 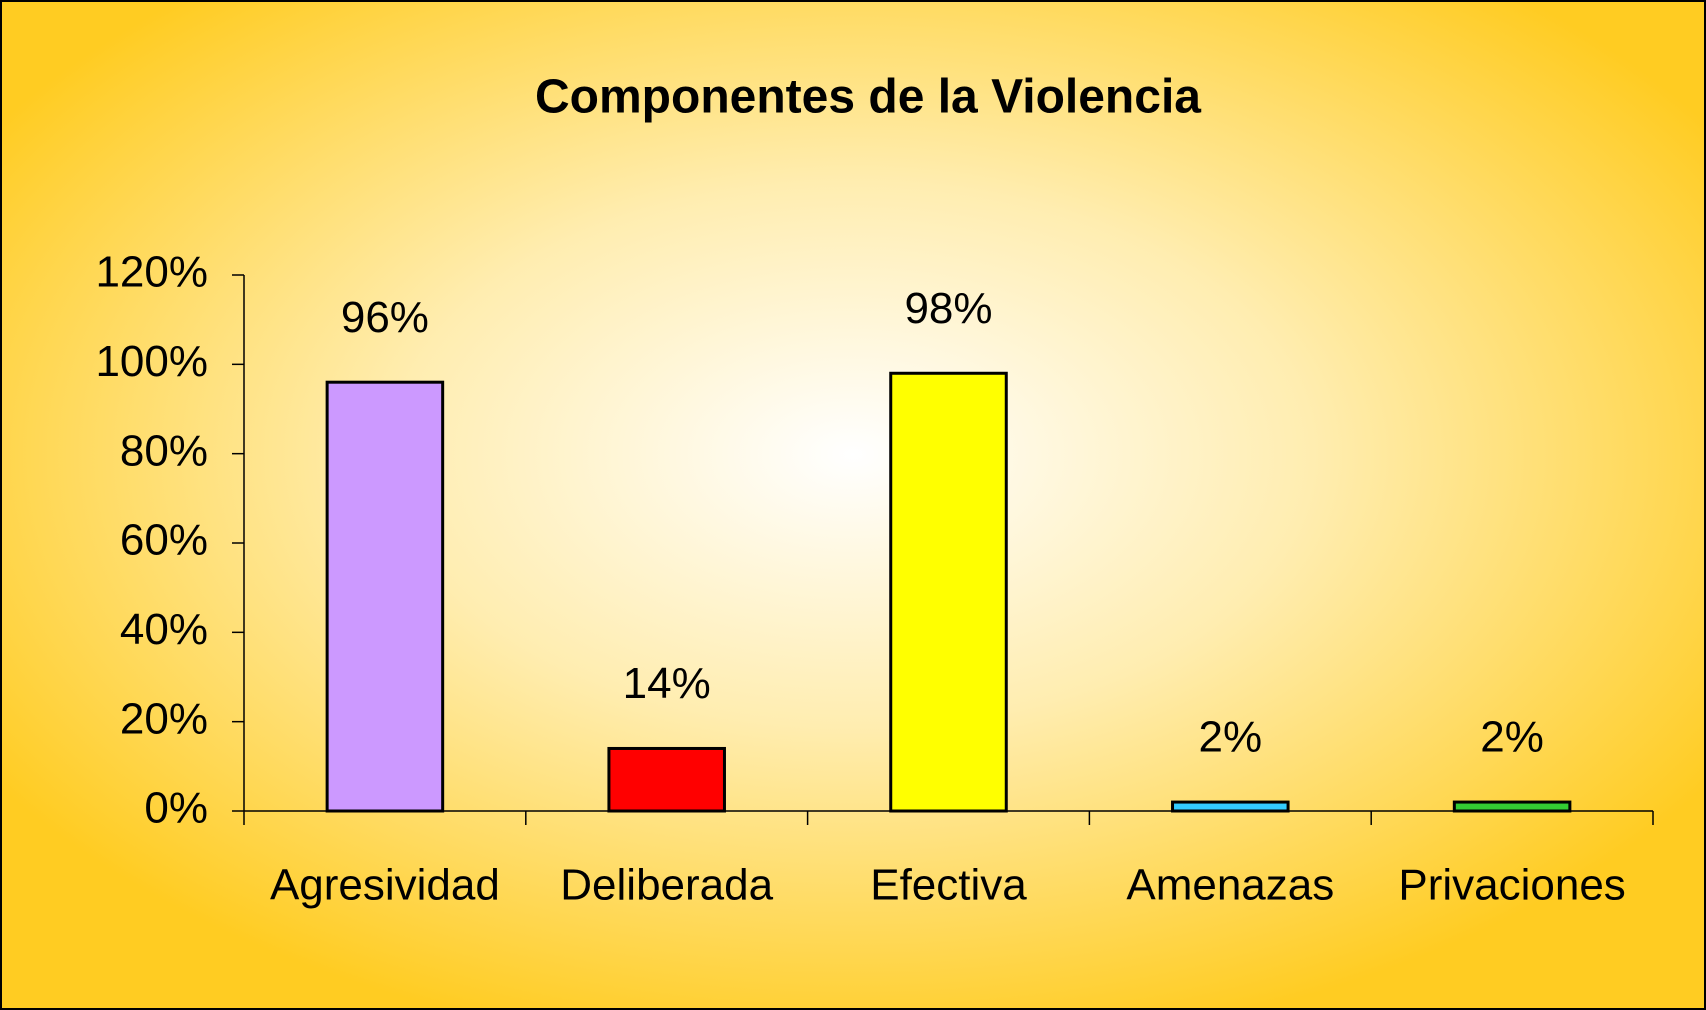 What do you see at coordinates (868, 97) in the screenshot?
I see `chart-title: Componentes de la Violencia` at bounding box center [868, 97].